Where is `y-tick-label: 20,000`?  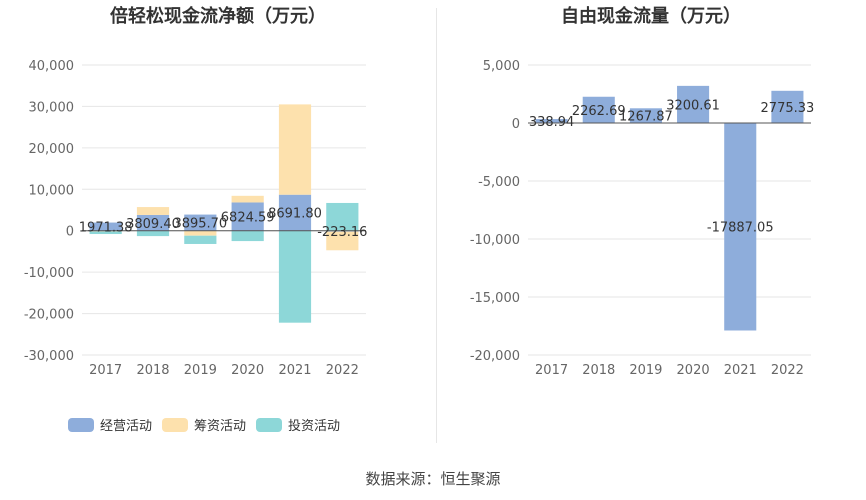 y-tick-label: 20,000 is located at coordinates (52, 149).